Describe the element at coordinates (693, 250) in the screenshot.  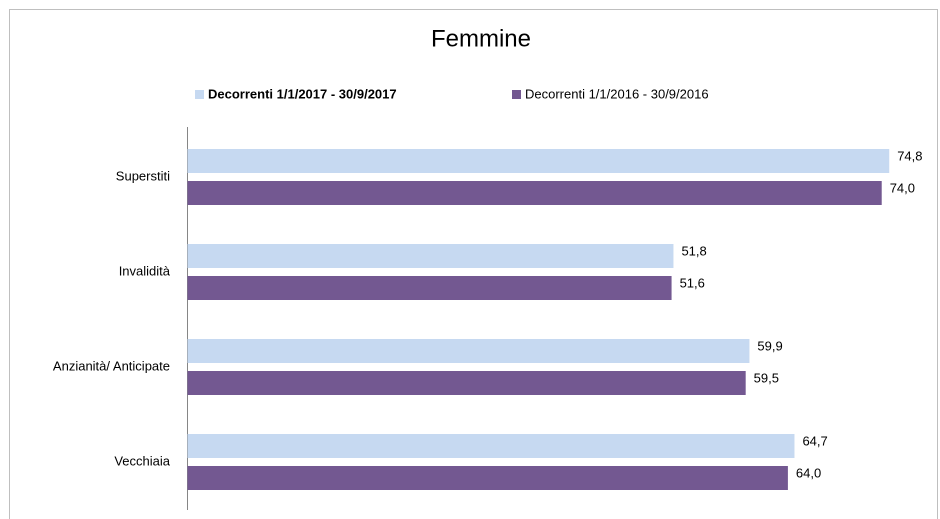
I see `data-label: 51,8` at that location.